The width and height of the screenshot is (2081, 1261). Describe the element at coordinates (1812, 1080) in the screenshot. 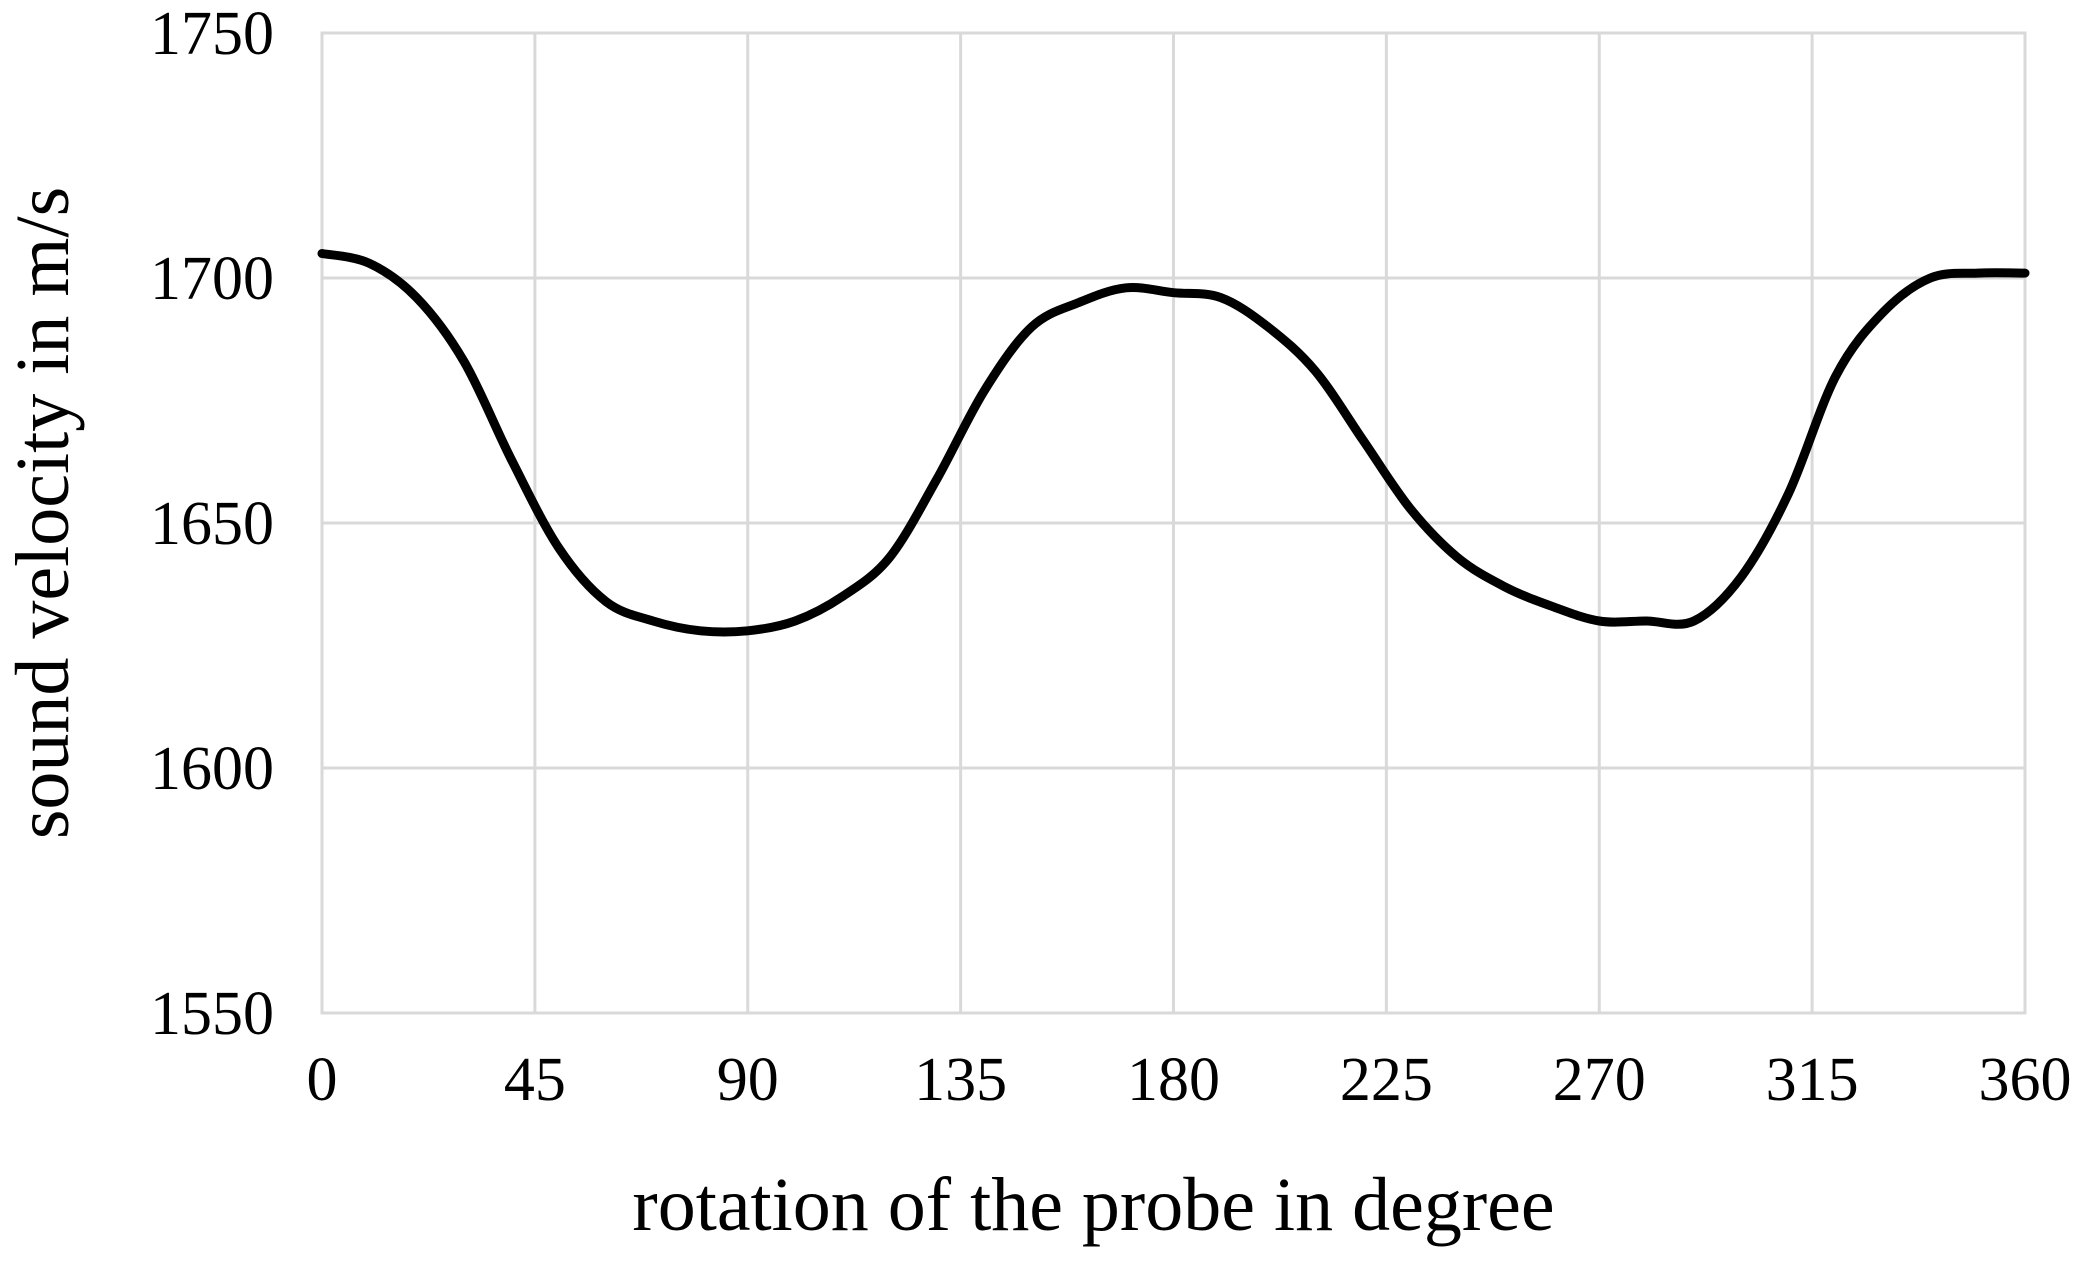

I see `x-tick-label-315: 315` at that location.